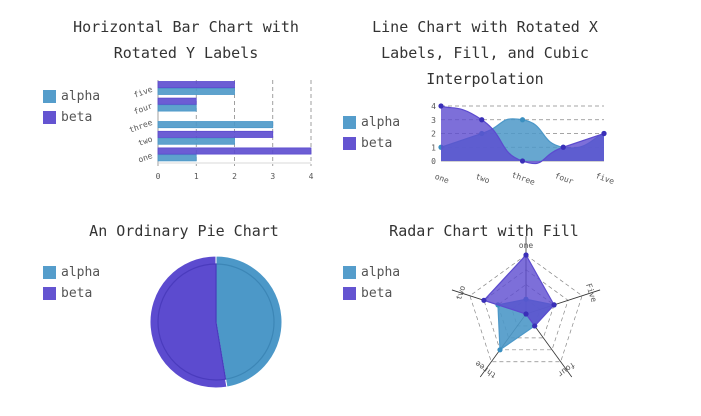 The width and height of the screenshot is (701, 416). I want to click on radar-point-beta-three, so click(526, 314).